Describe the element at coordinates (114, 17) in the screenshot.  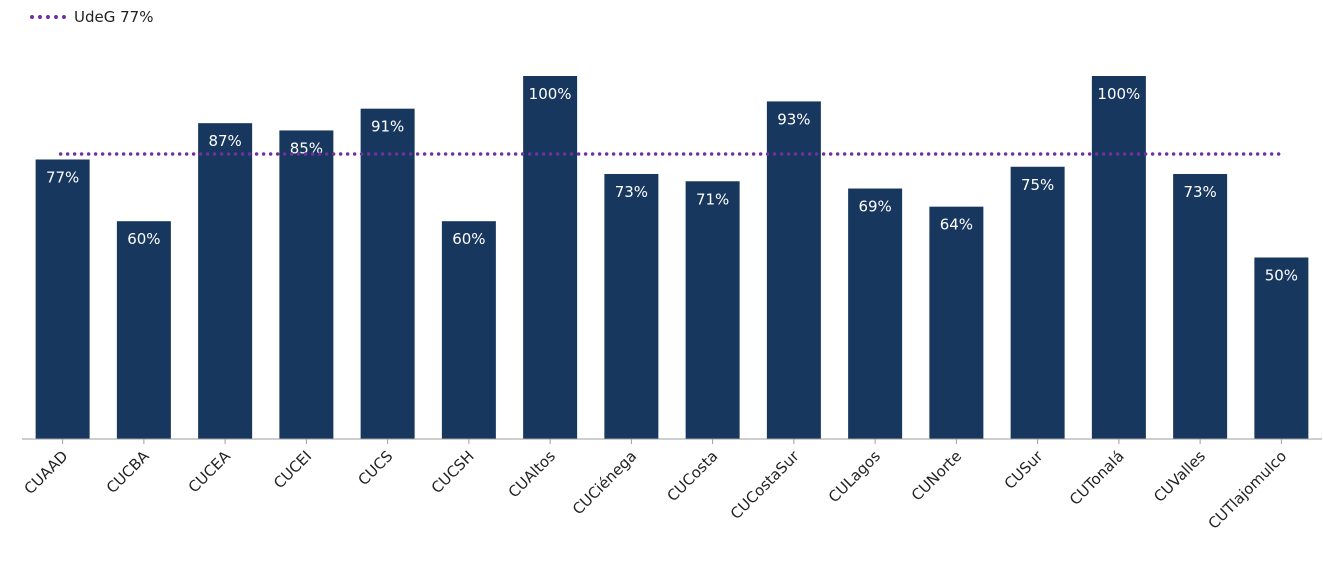
I see `legend-label: UdeG 77%` at that location.